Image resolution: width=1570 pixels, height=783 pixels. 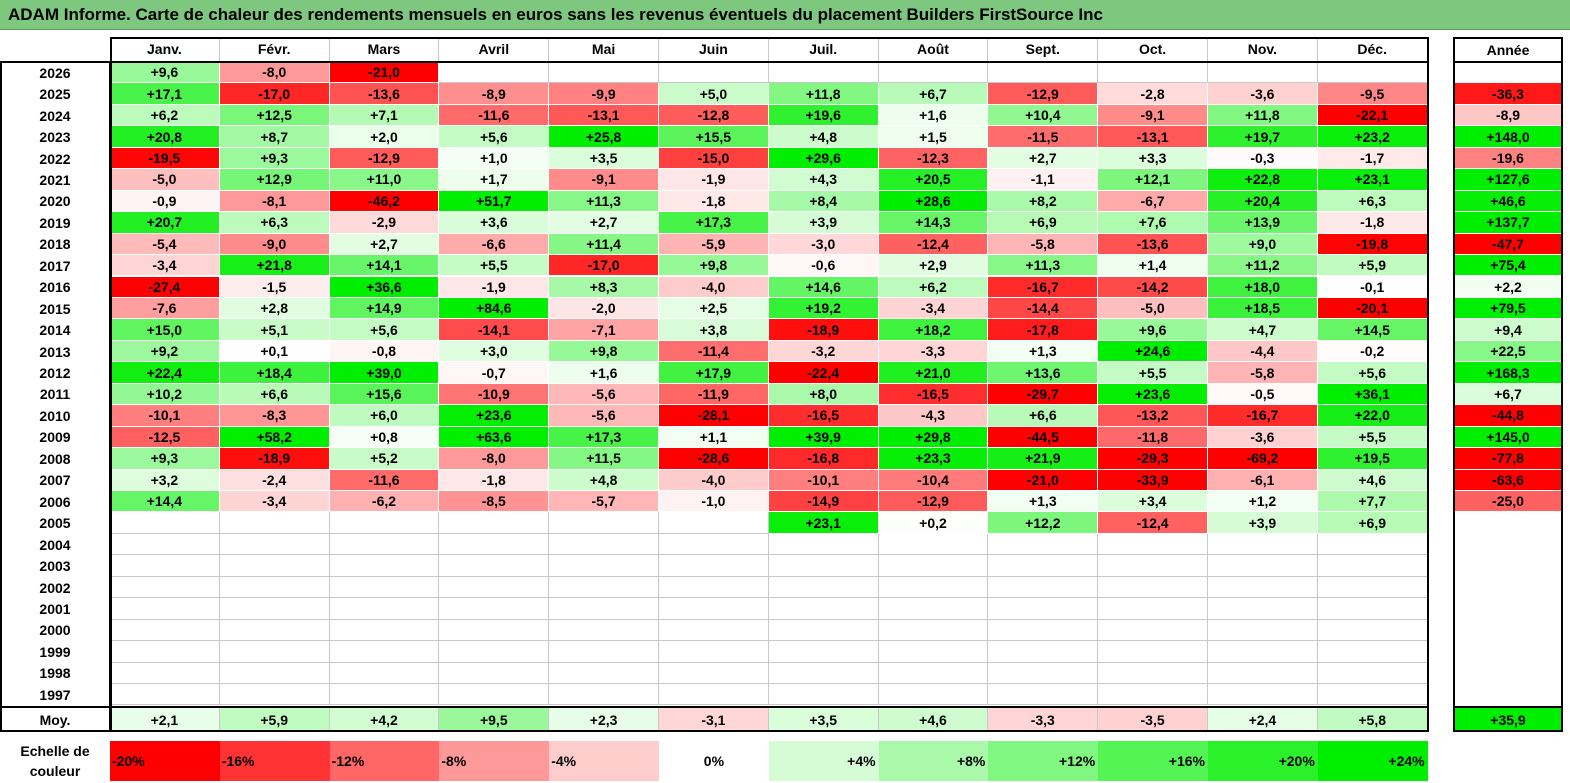 I want to click on heatmap-cell: -16,5, so click(x=823, y=416).